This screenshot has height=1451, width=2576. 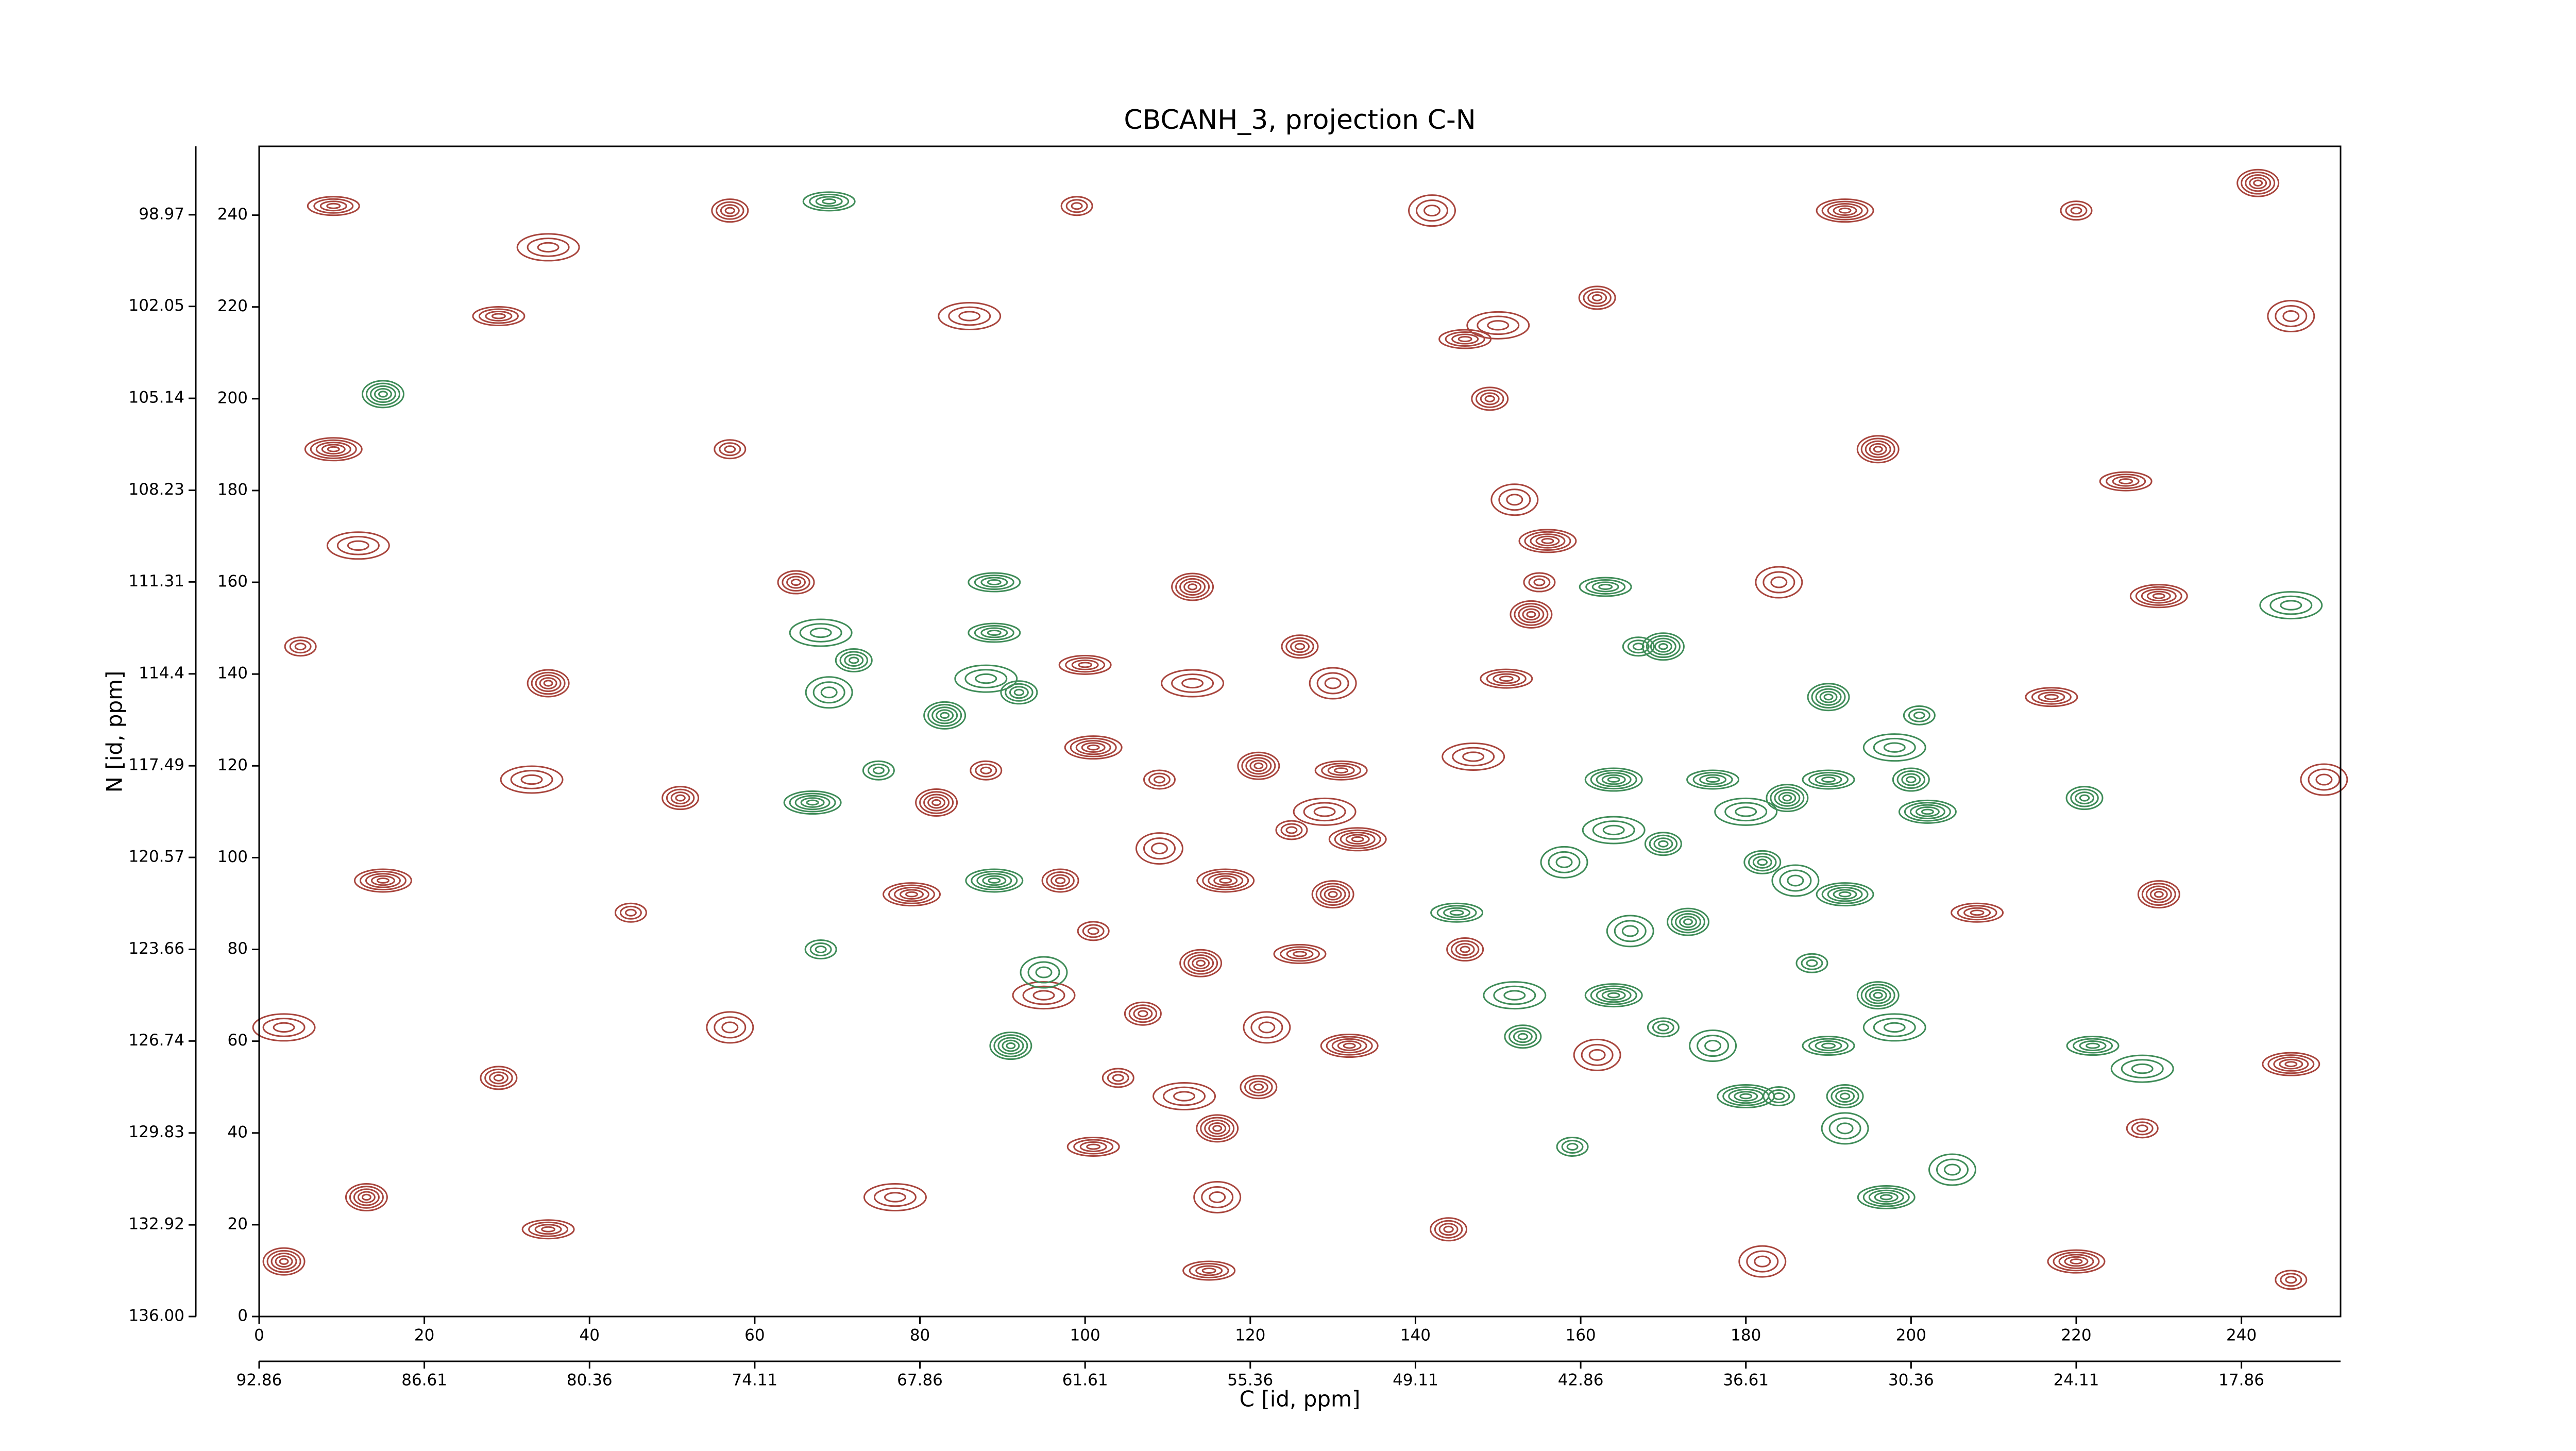 What do you see at coordinates (1250, 1336) in the screenshot?
I see `x-tick-label: 120` at bounding box center [1250, 1336].